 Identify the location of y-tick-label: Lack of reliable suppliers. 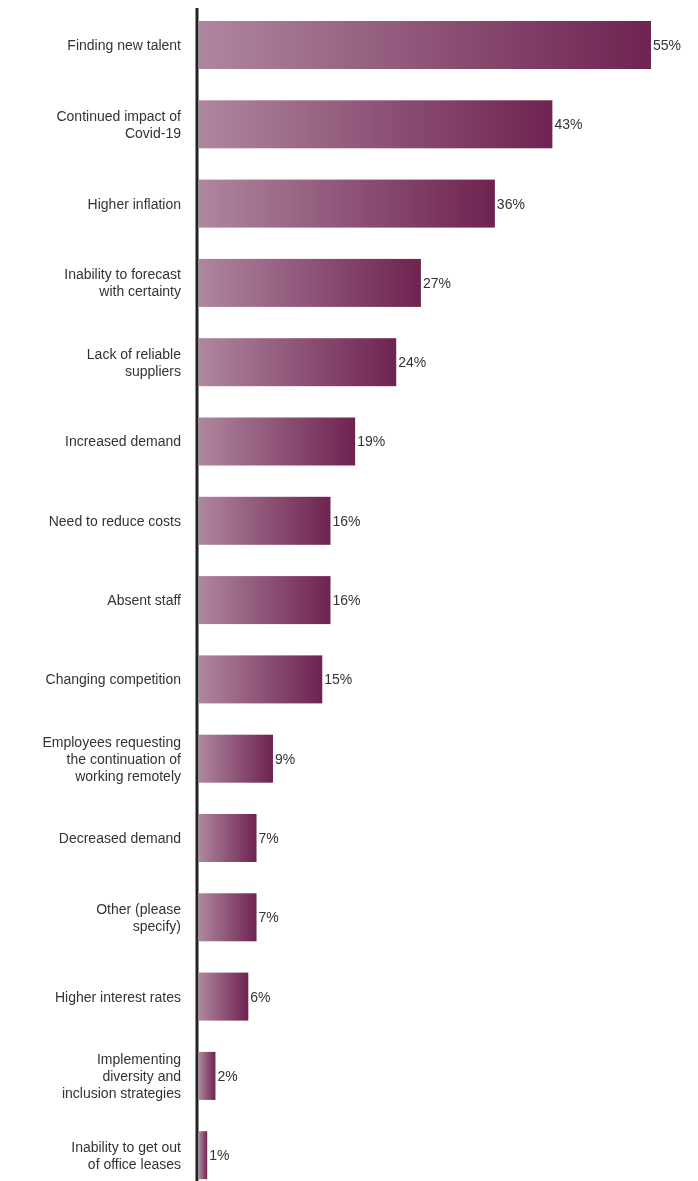
(134, 362).